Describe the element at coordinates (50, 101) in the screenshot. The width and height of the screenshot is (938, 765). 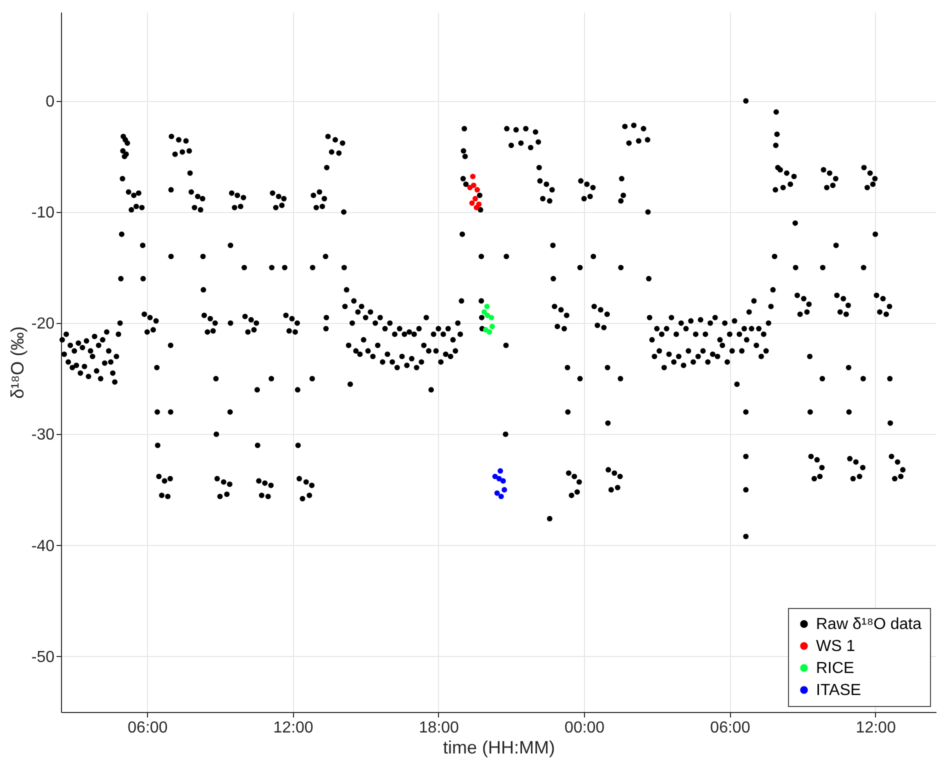
I see `y-tick-label: 0` at that location.